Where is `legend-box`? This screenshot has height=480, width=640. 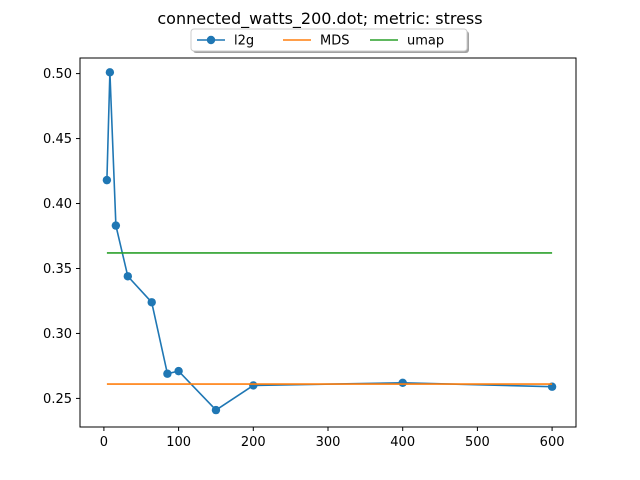 legend-box is located at coordinates (329, 40).